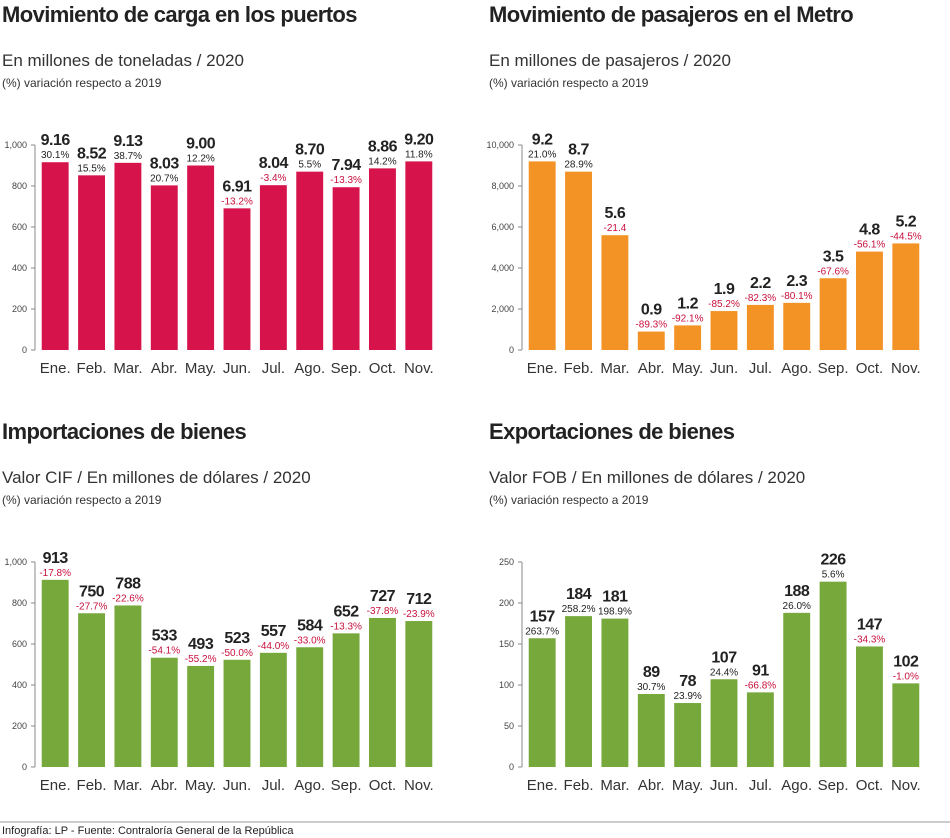  Describe the element at coordinates (760, 670) in the screenshot. I see `value-label: 91` at that location.